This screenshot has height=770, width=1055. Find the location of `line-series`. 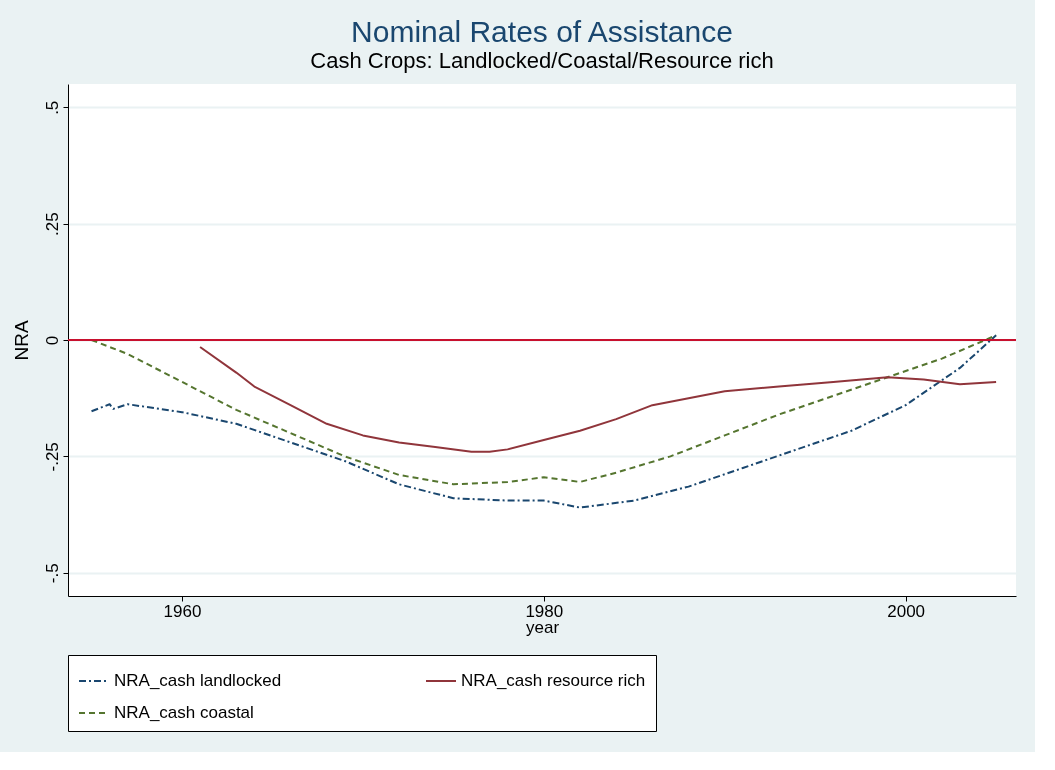

line-series is located at coordinates (598, 399).